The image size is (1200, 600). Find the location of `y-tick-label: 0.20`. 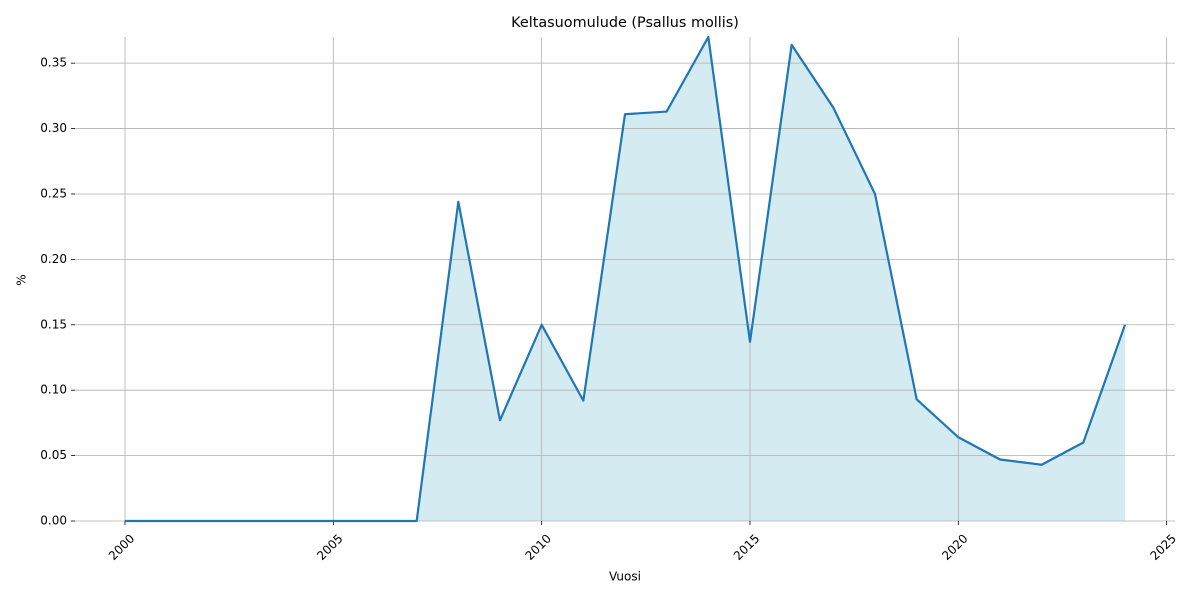

y-tick-label: 0.20 is located at coordinates (53, 259).